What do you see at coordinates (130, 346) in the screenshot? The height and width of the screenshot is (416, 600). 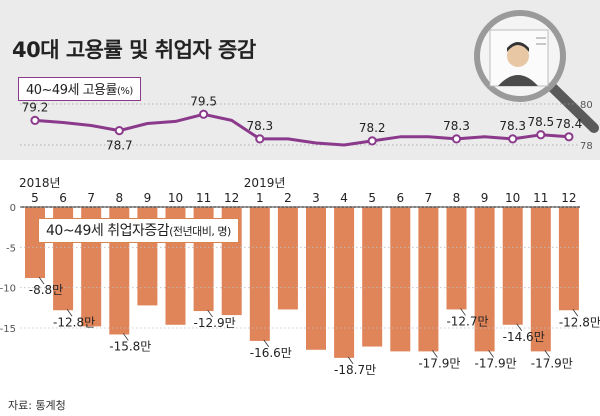 I see `bar-data-label: -15.8만` at bounding box center [130, 346].